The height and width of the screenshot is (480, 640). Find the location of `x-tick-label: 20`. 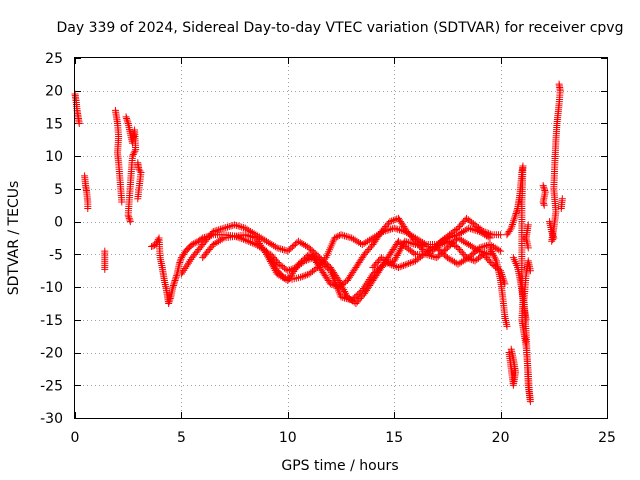

x-tick-label: 20 is located at coordinates (501, 438).